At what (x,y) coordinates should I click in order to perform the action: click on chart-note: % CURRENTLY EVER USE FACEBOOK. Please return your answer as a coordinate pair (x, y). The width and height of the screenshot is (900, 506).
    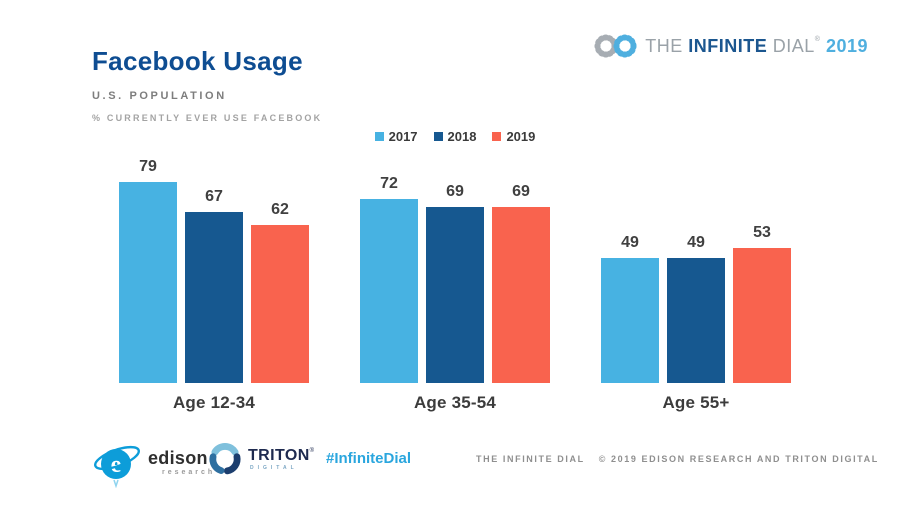
    Looking at the image, I should click on (207, 118).